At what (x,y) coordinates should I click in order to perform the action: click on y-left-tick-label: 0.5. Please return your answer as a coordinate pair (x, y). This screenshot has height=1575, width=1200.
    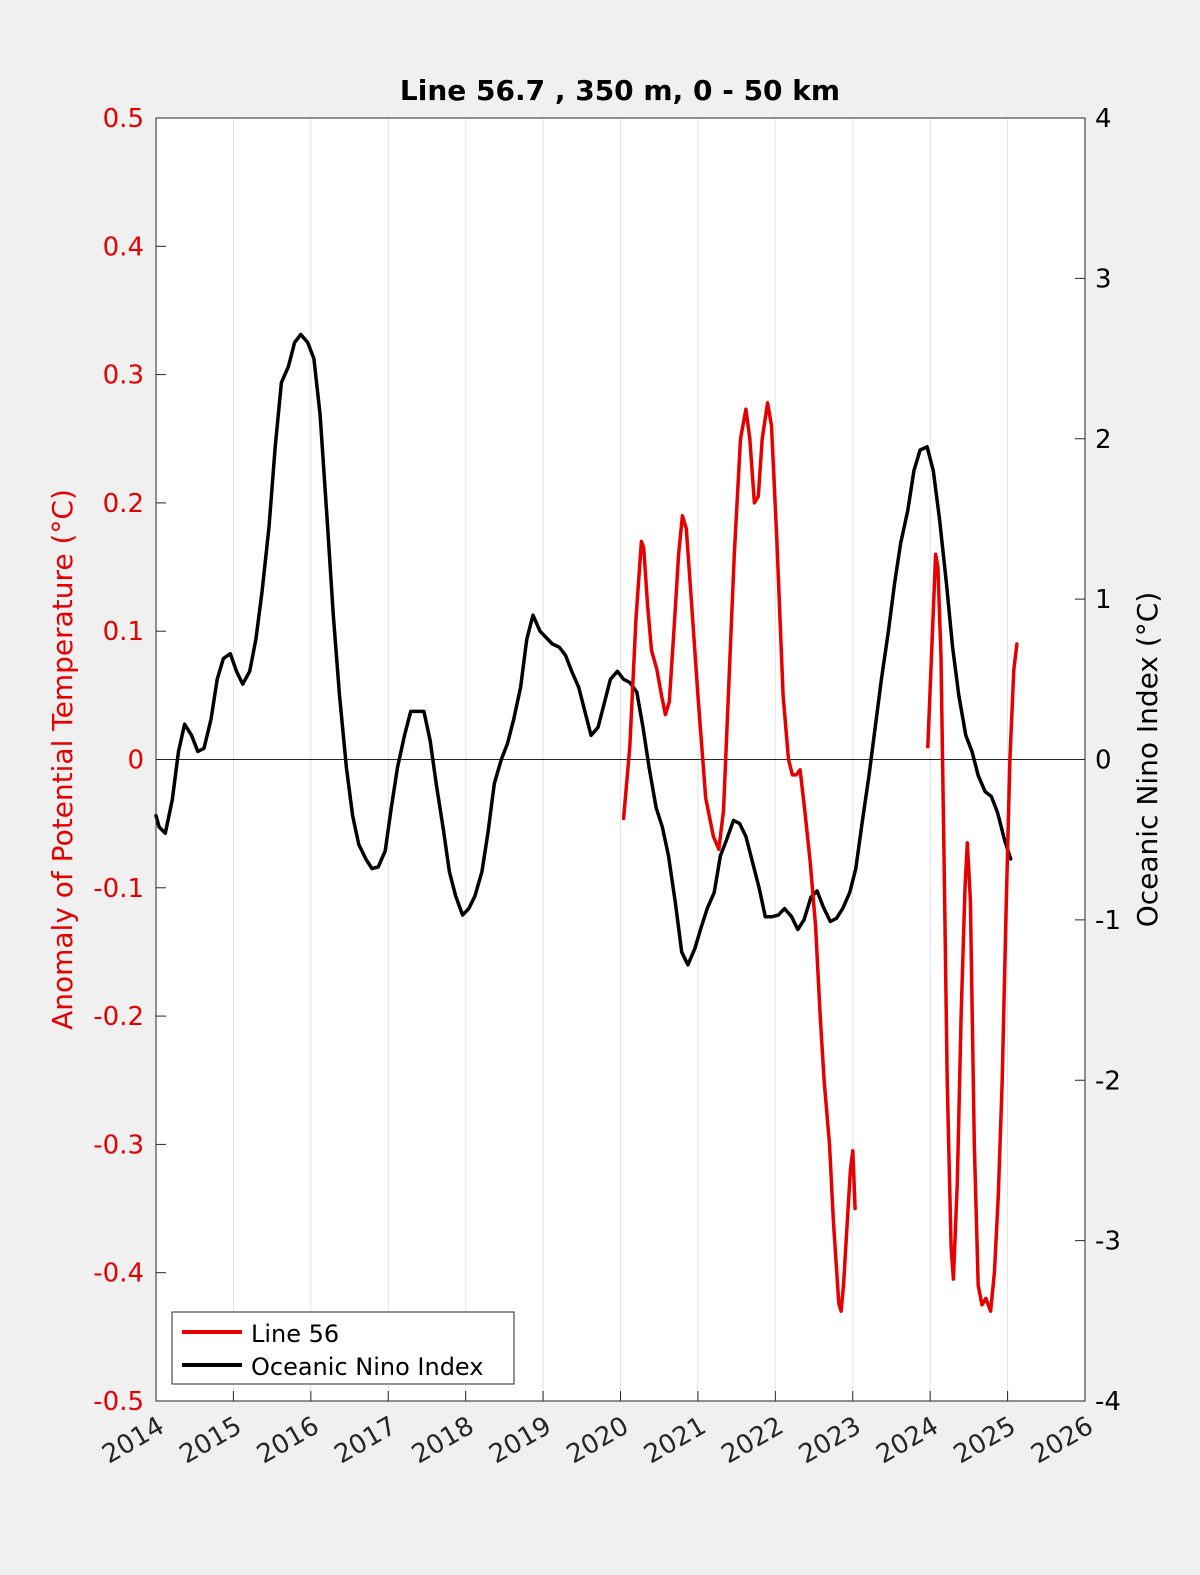
    Looking at the image, I should click on (123, 119).